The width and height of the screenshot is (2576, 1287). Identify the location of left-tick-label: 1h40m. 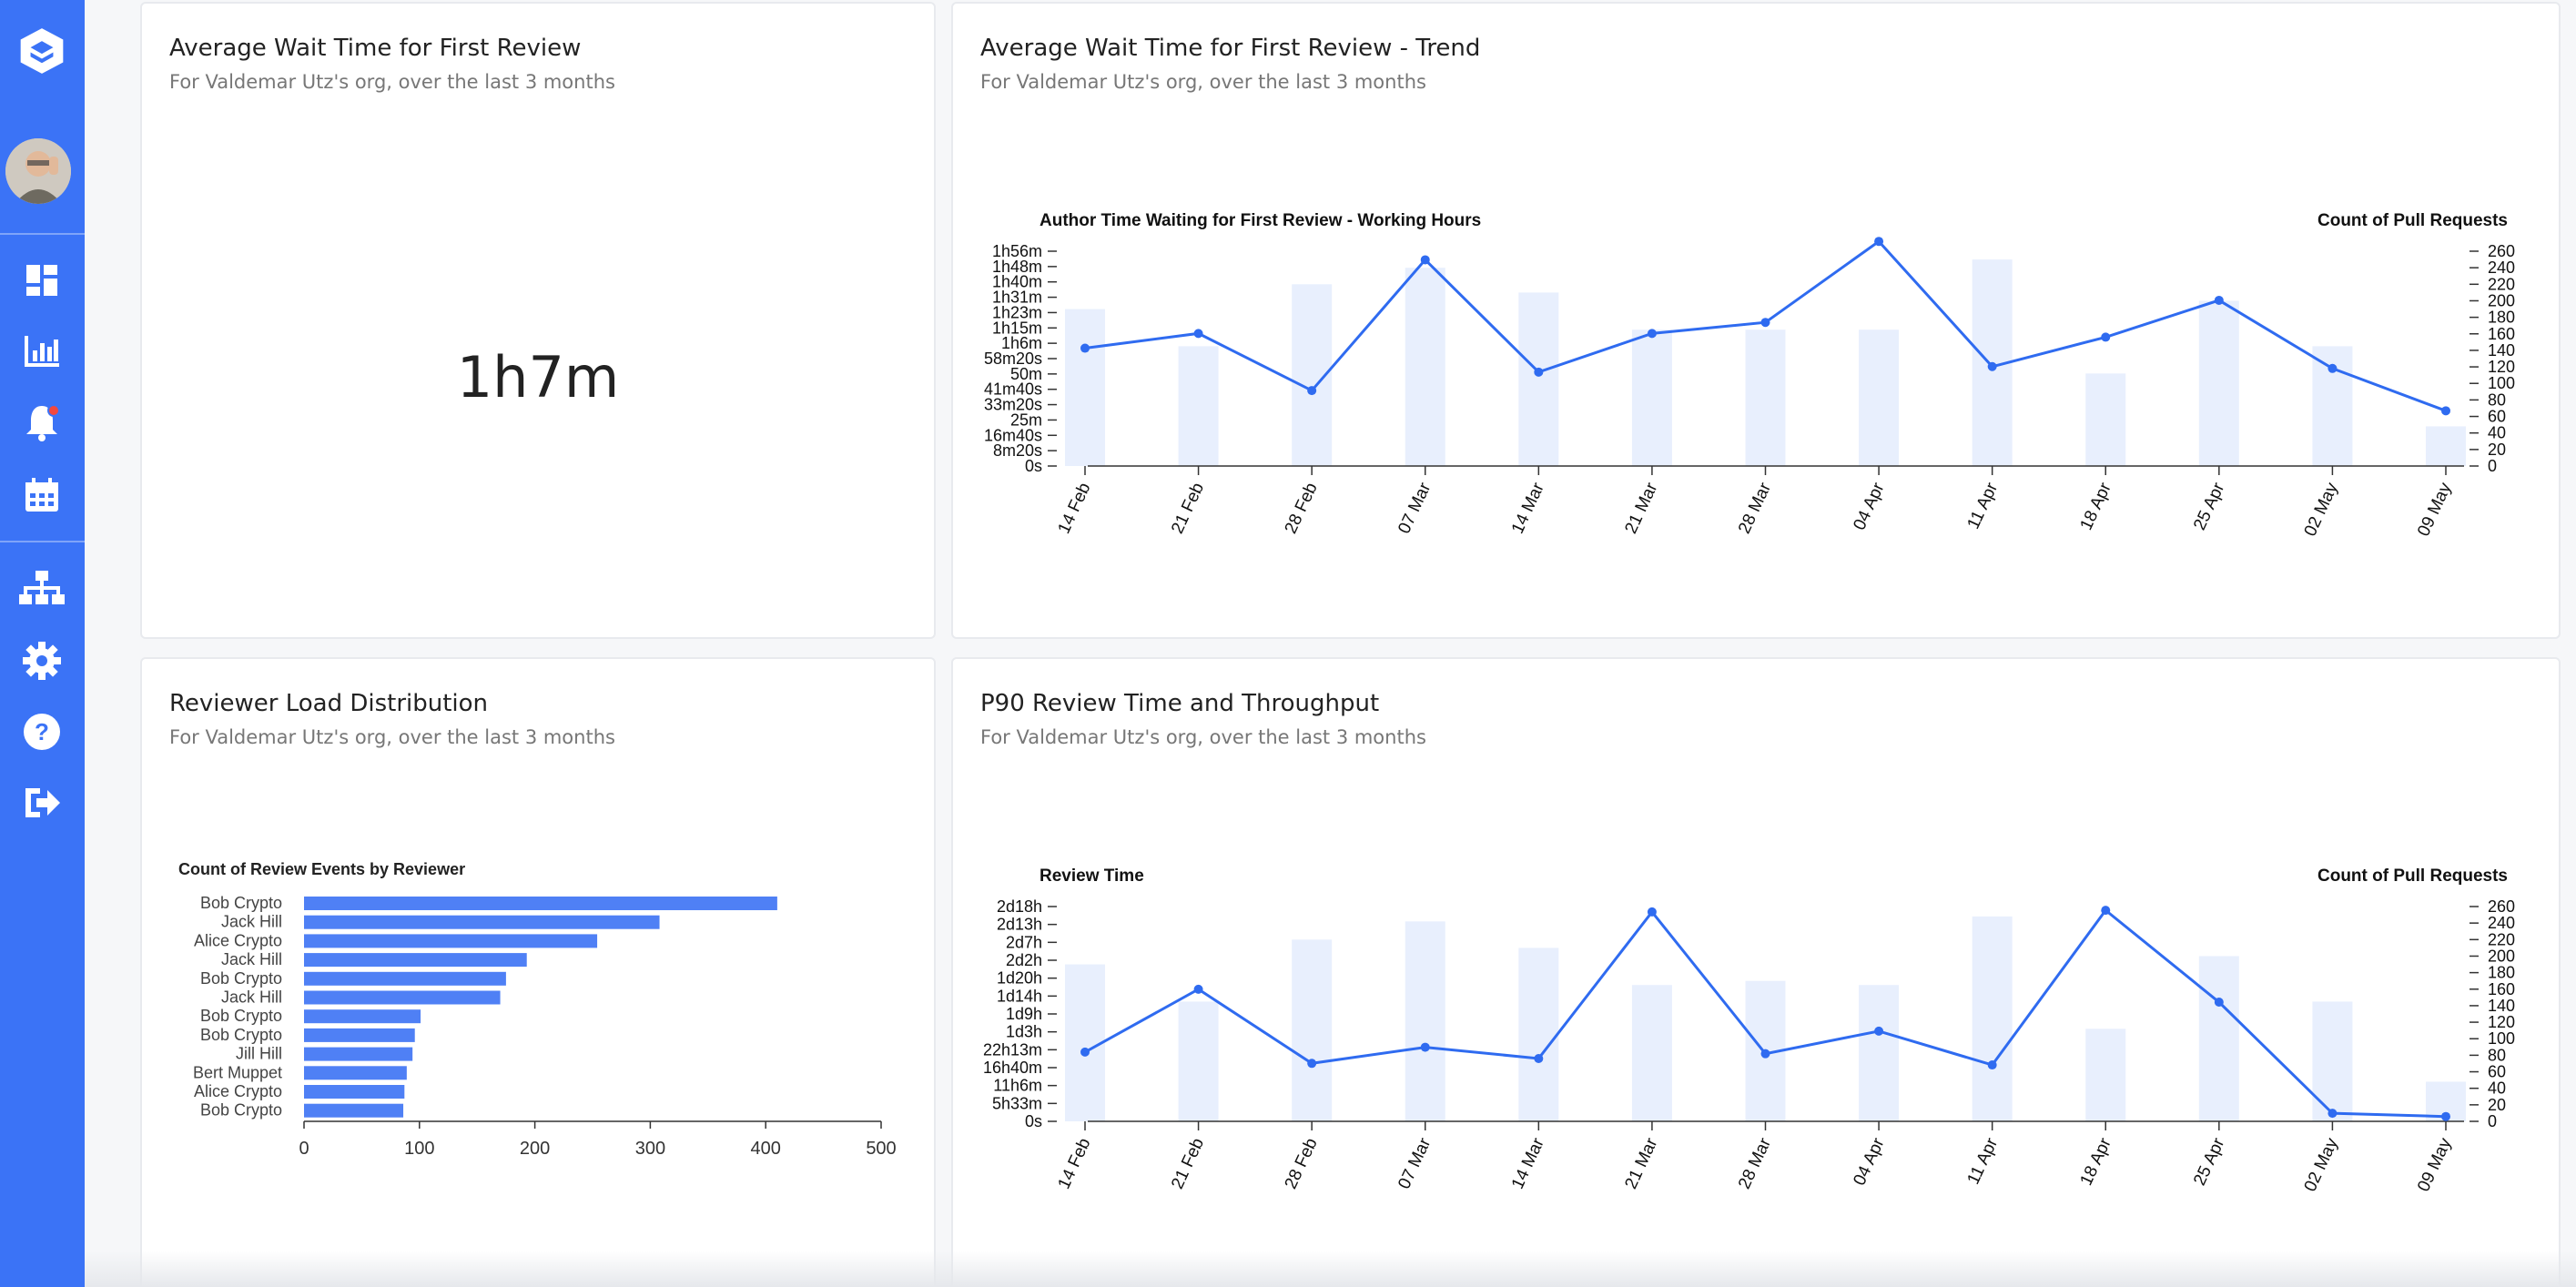
(1017, 282).